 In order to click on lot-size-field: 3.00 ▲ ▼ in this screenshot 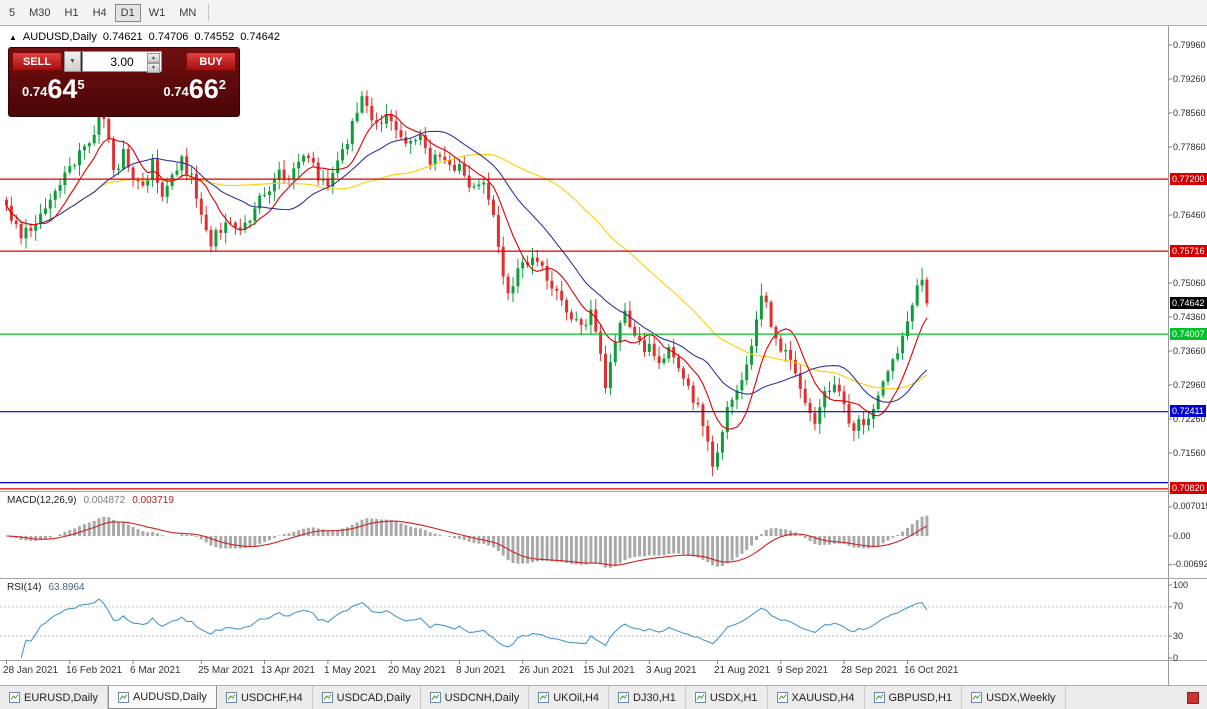, I will do `click(122, 62)`.